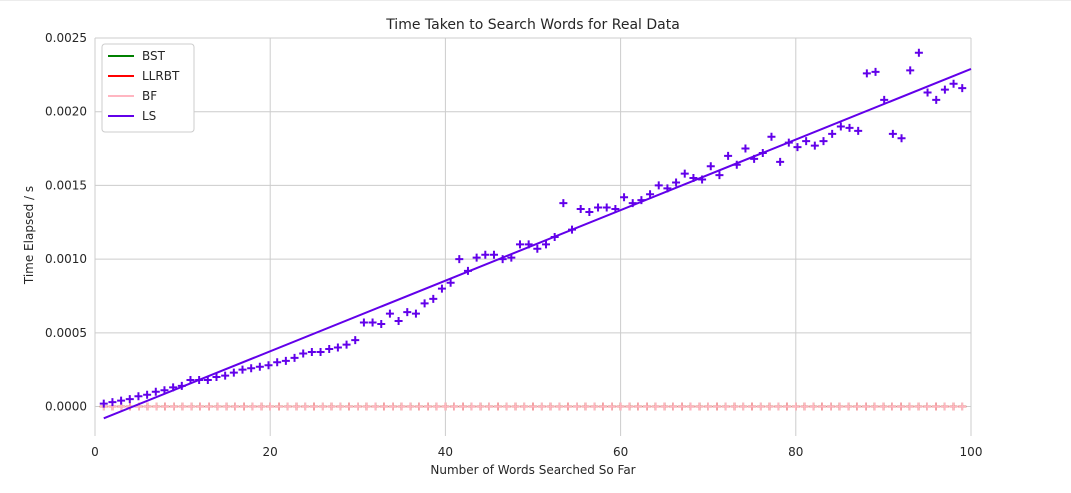 This screenshot has width=1071, height=493. I want to click on y-axis-title: Time Elapsed / s, so click(29, 235).